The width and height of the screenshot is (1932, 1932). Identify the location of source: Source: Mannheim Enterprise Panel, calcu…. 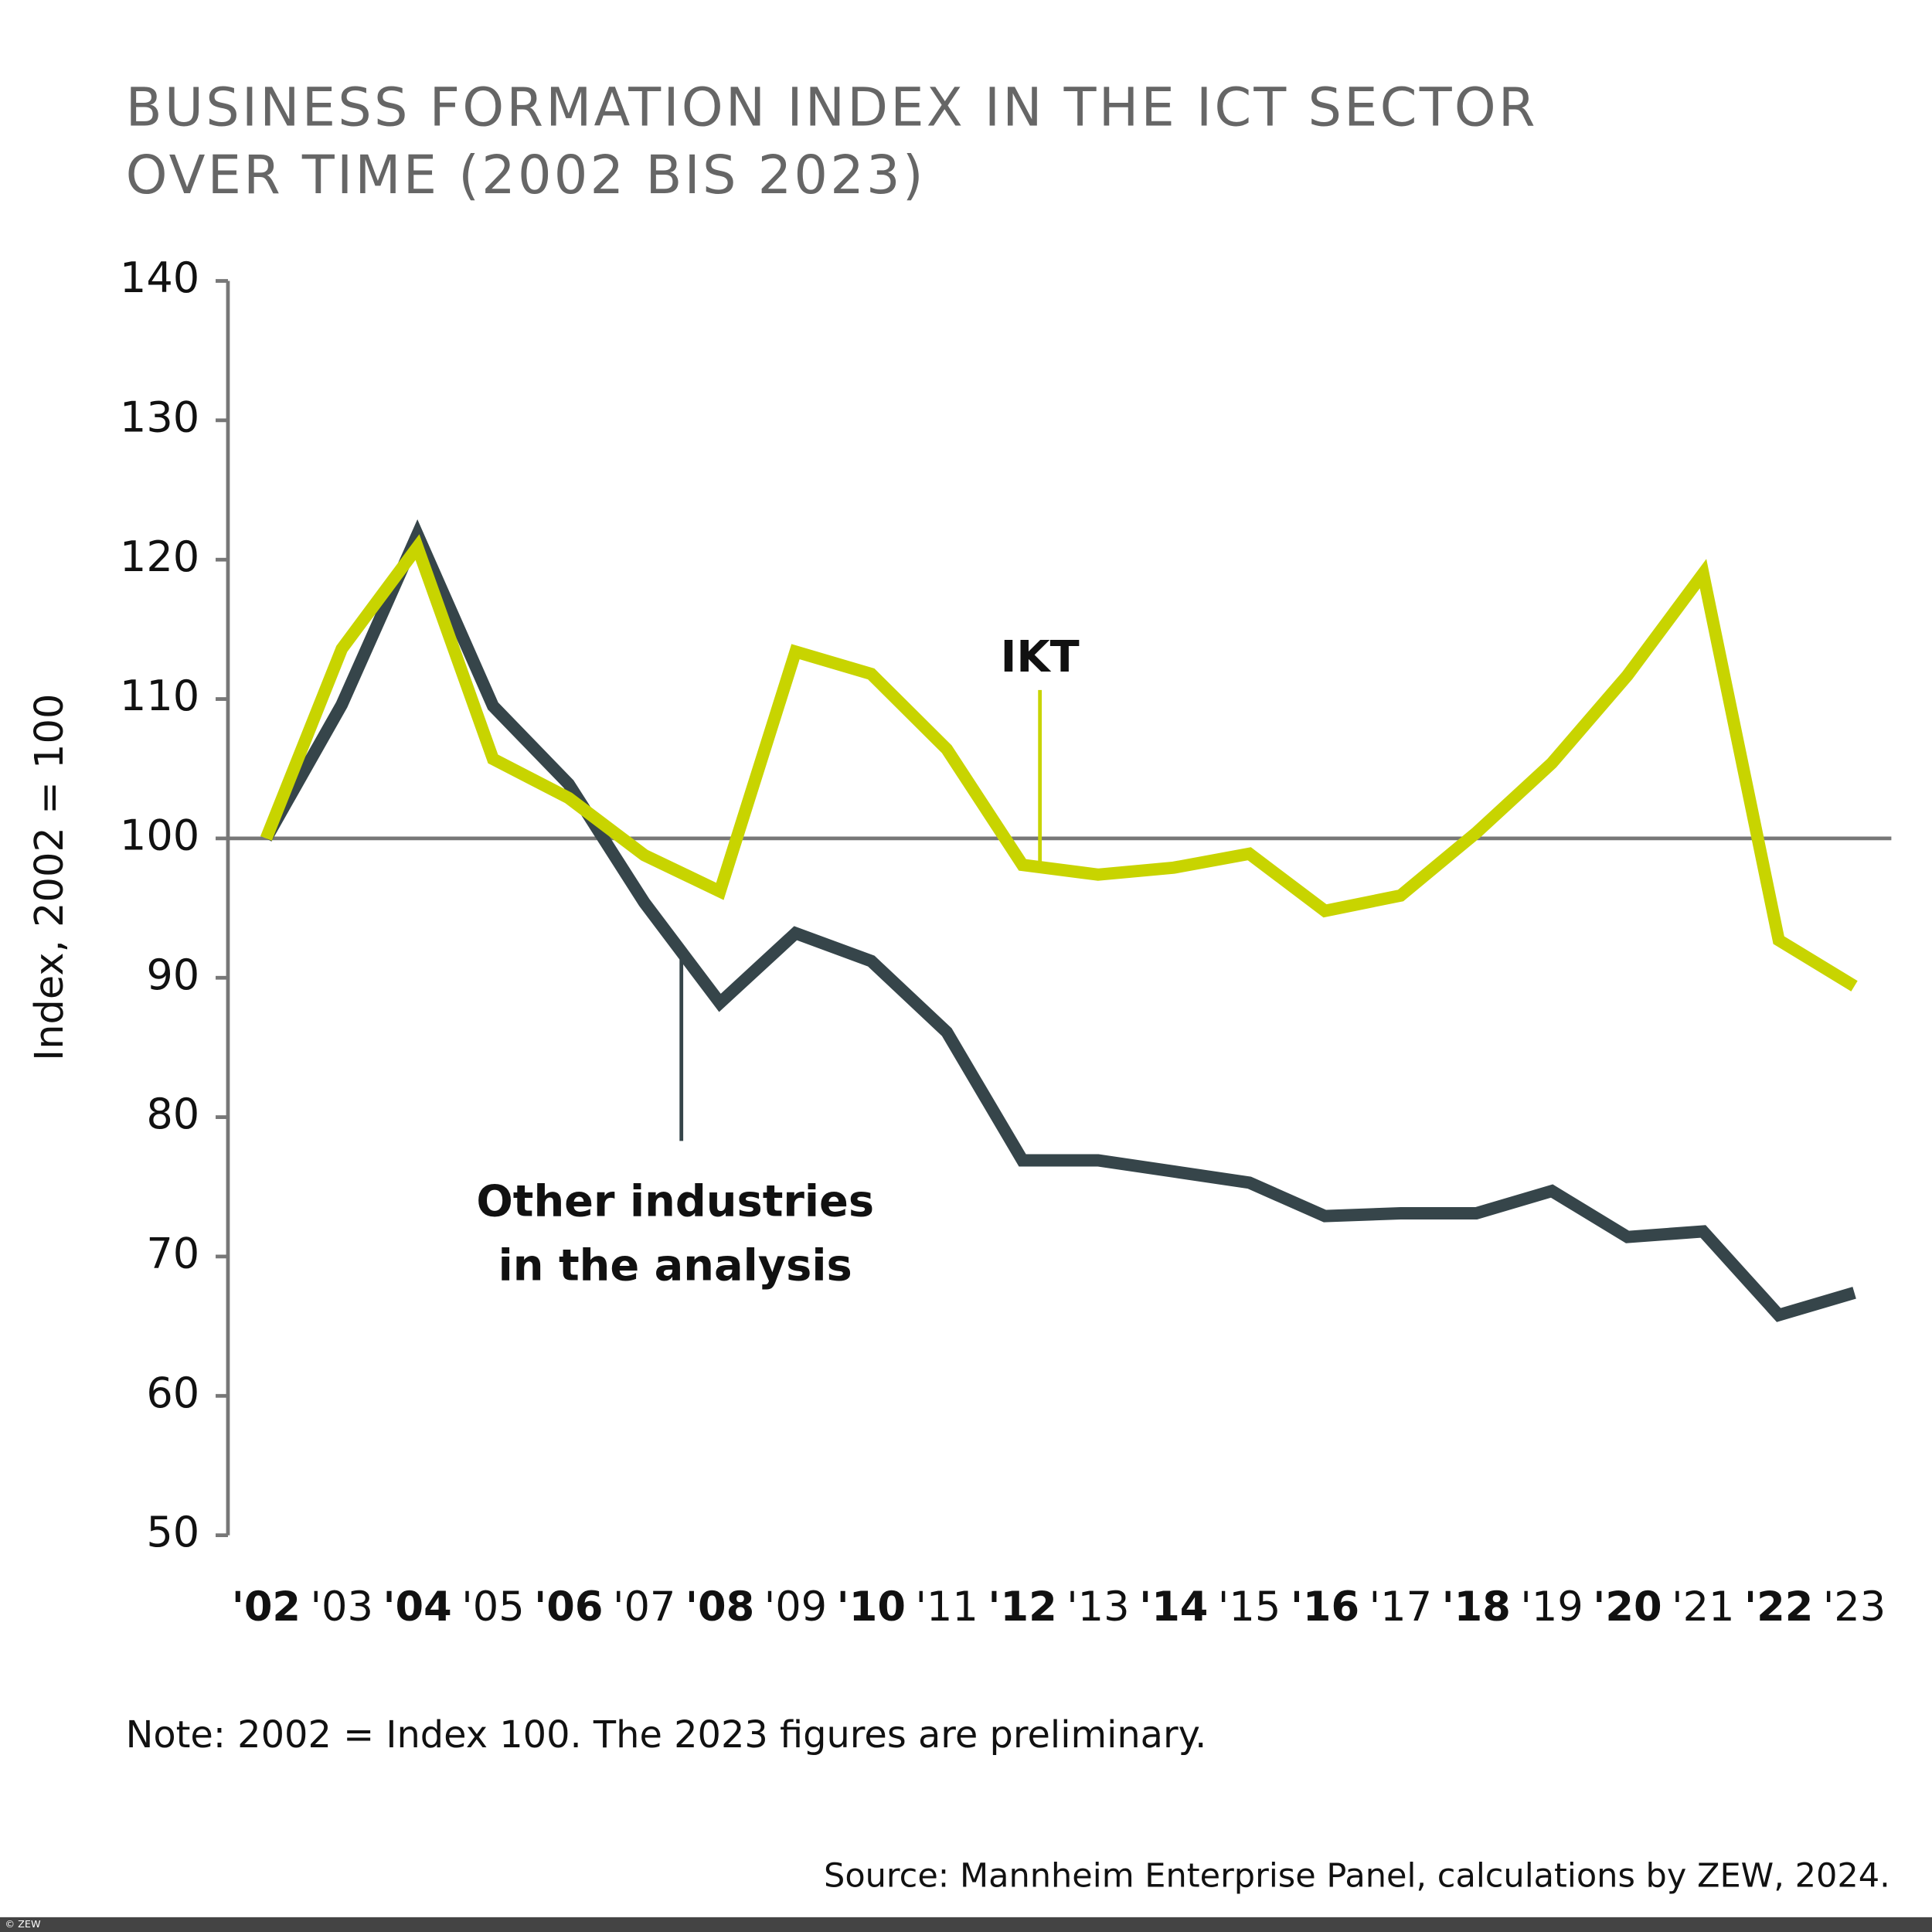
(1357, 1875).